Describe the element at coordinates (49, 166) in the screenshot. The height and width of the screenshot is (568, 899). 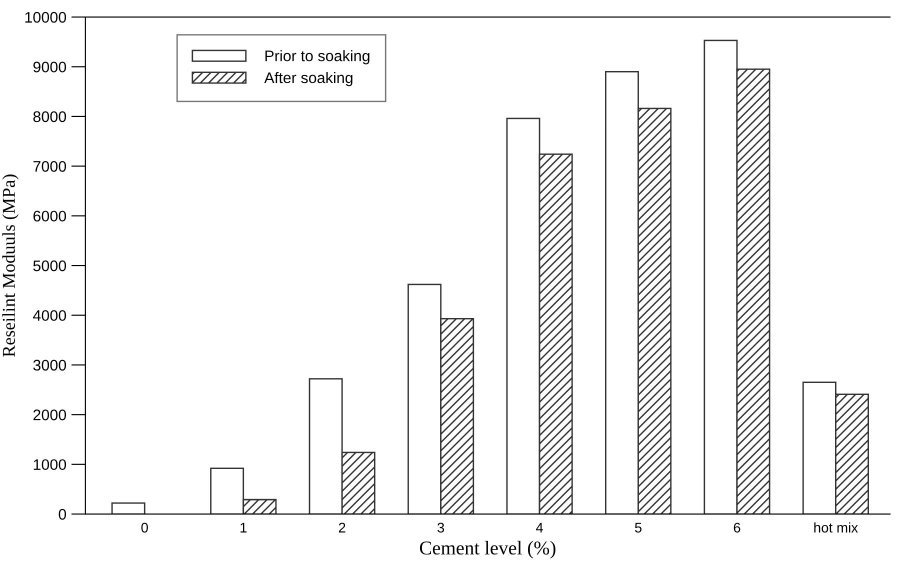
I see `y-tick-label: 7000` at that location.